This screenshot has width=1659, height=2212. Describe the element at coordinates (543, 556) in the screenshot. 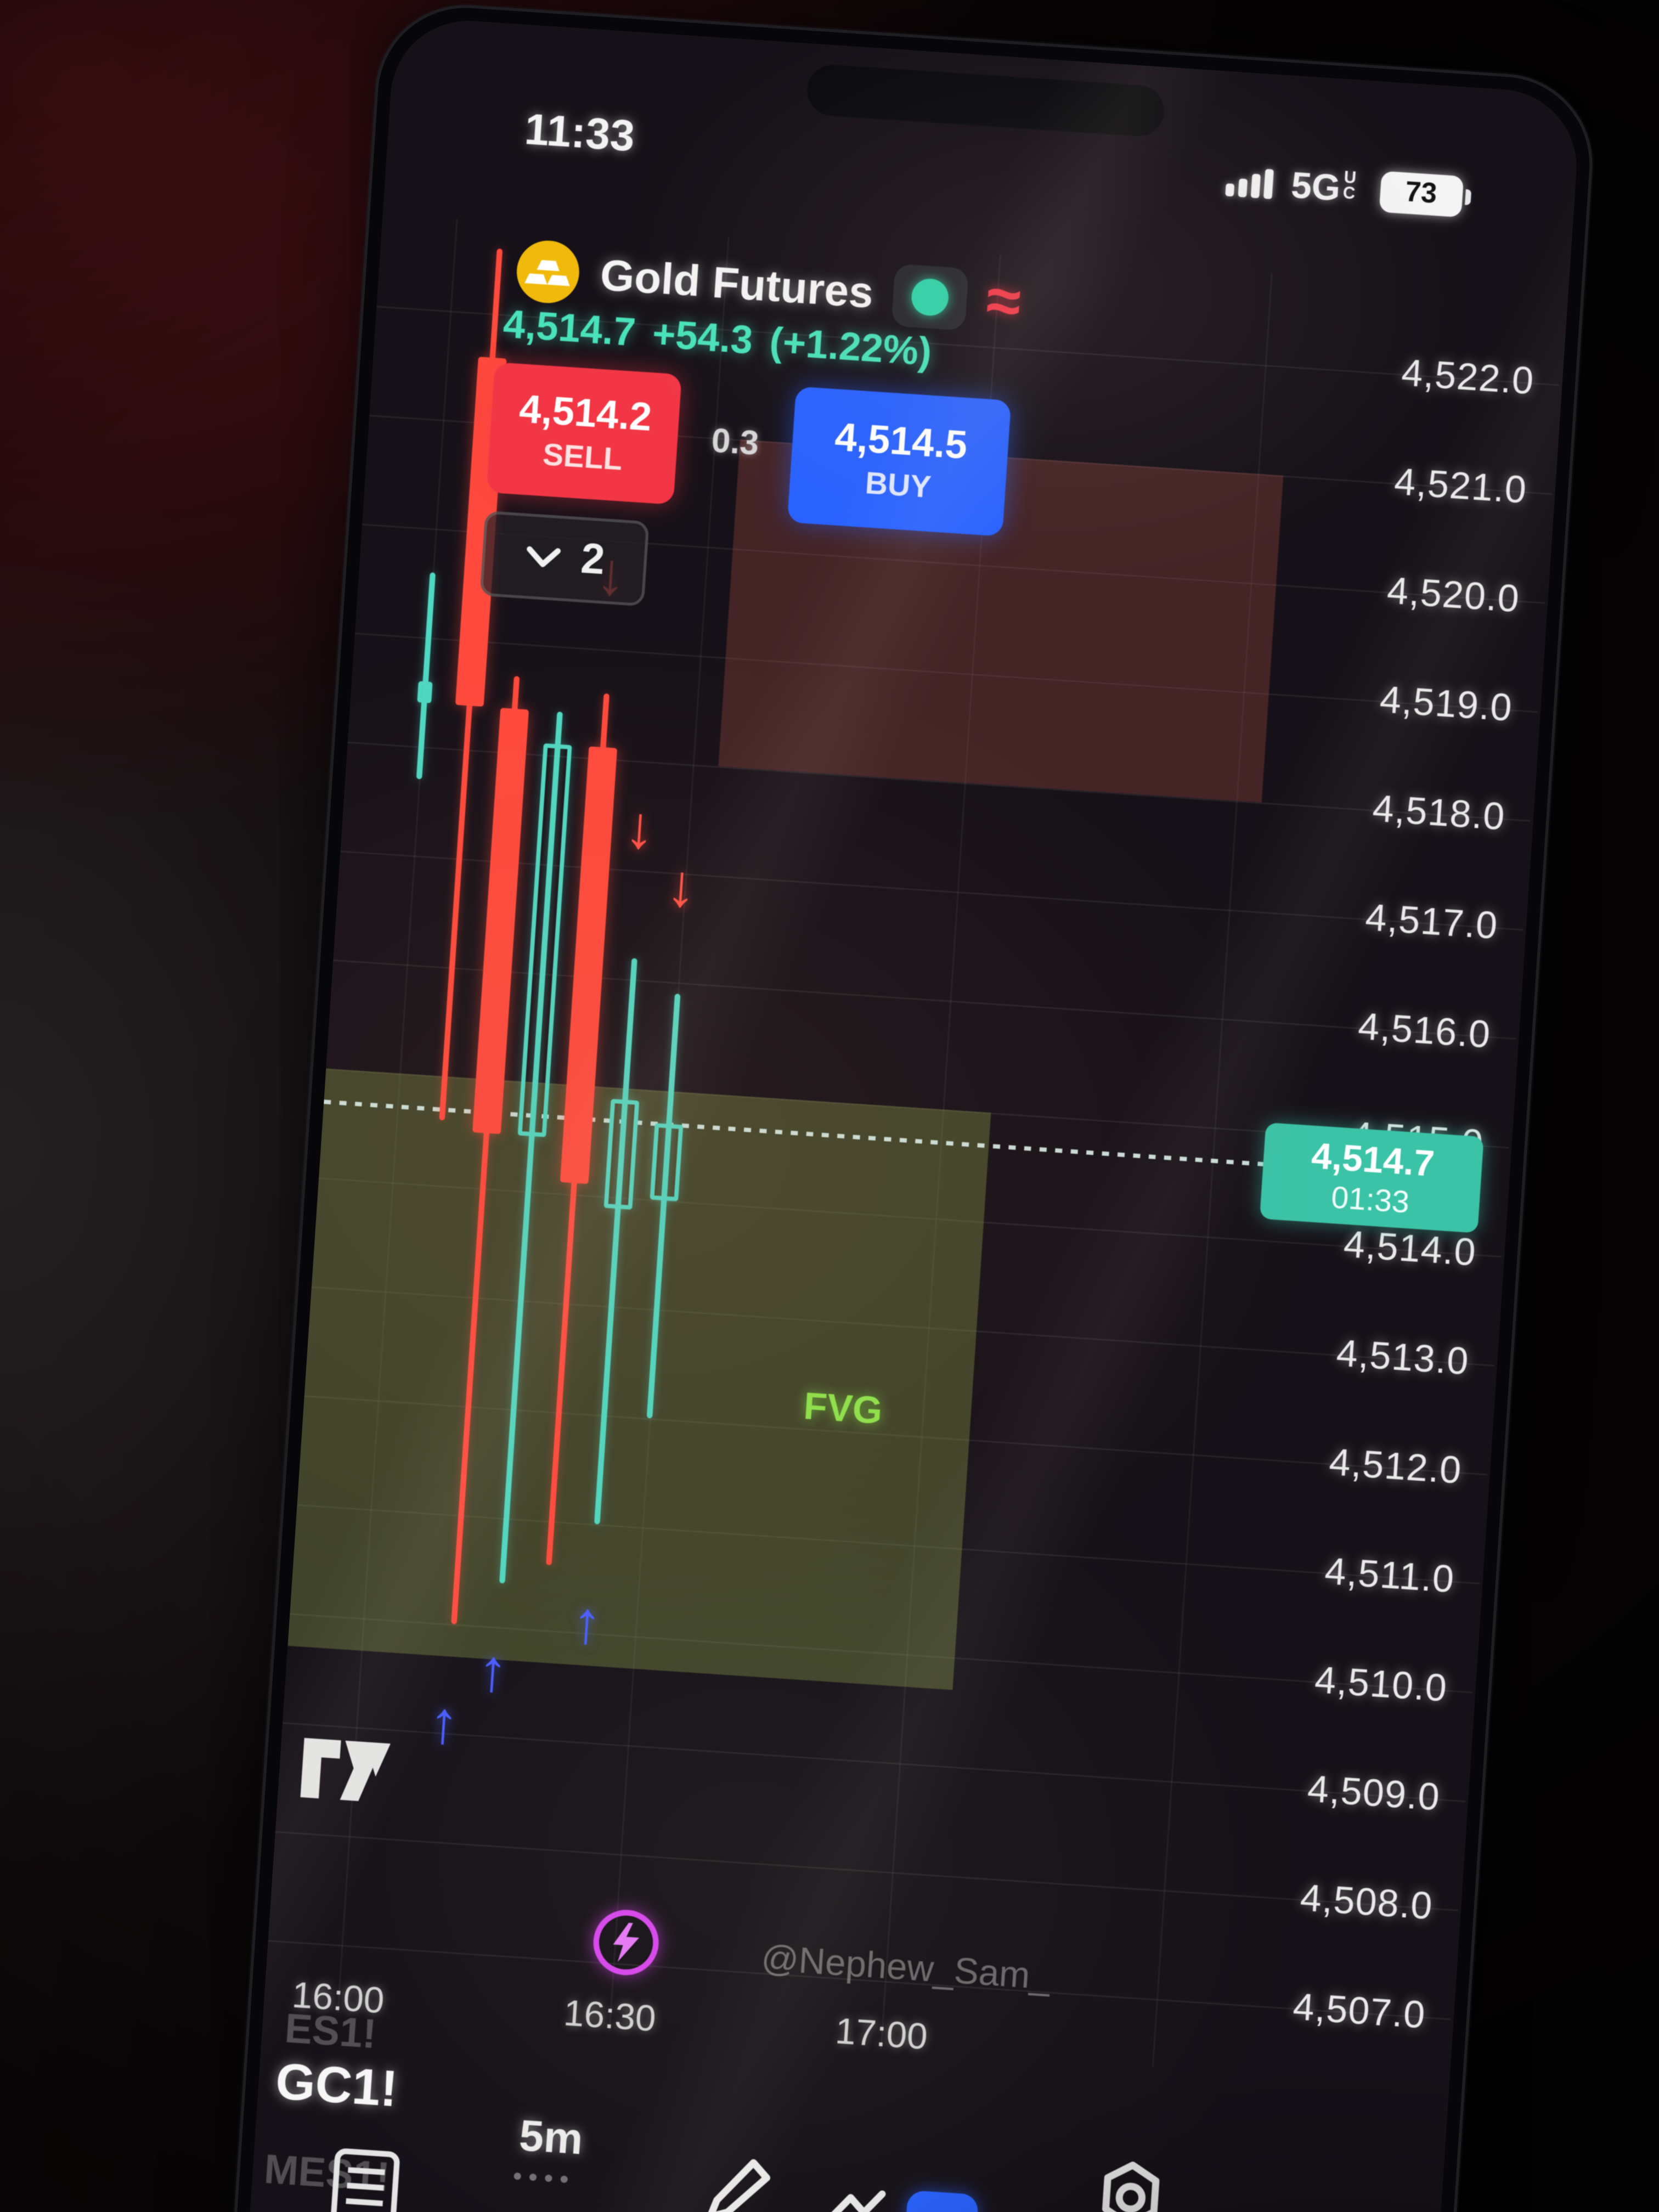

I see `chevron-down-icon` at that location.